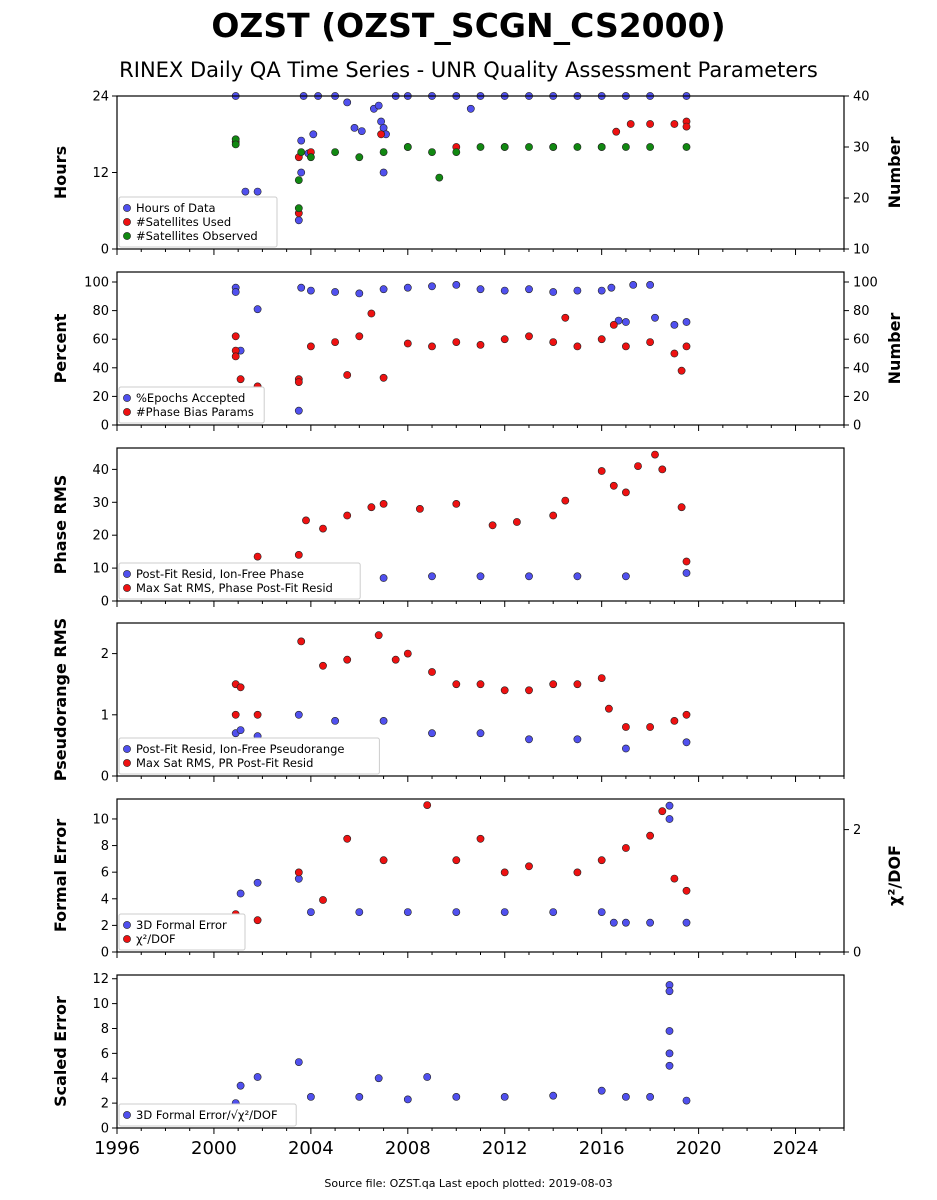 The height and width of the screenshot is (1200, 937). What do you see at coordinates (60, 348) in the screenshot?
I see `y-axis-label: Percent` at bounding box center [60, 348].